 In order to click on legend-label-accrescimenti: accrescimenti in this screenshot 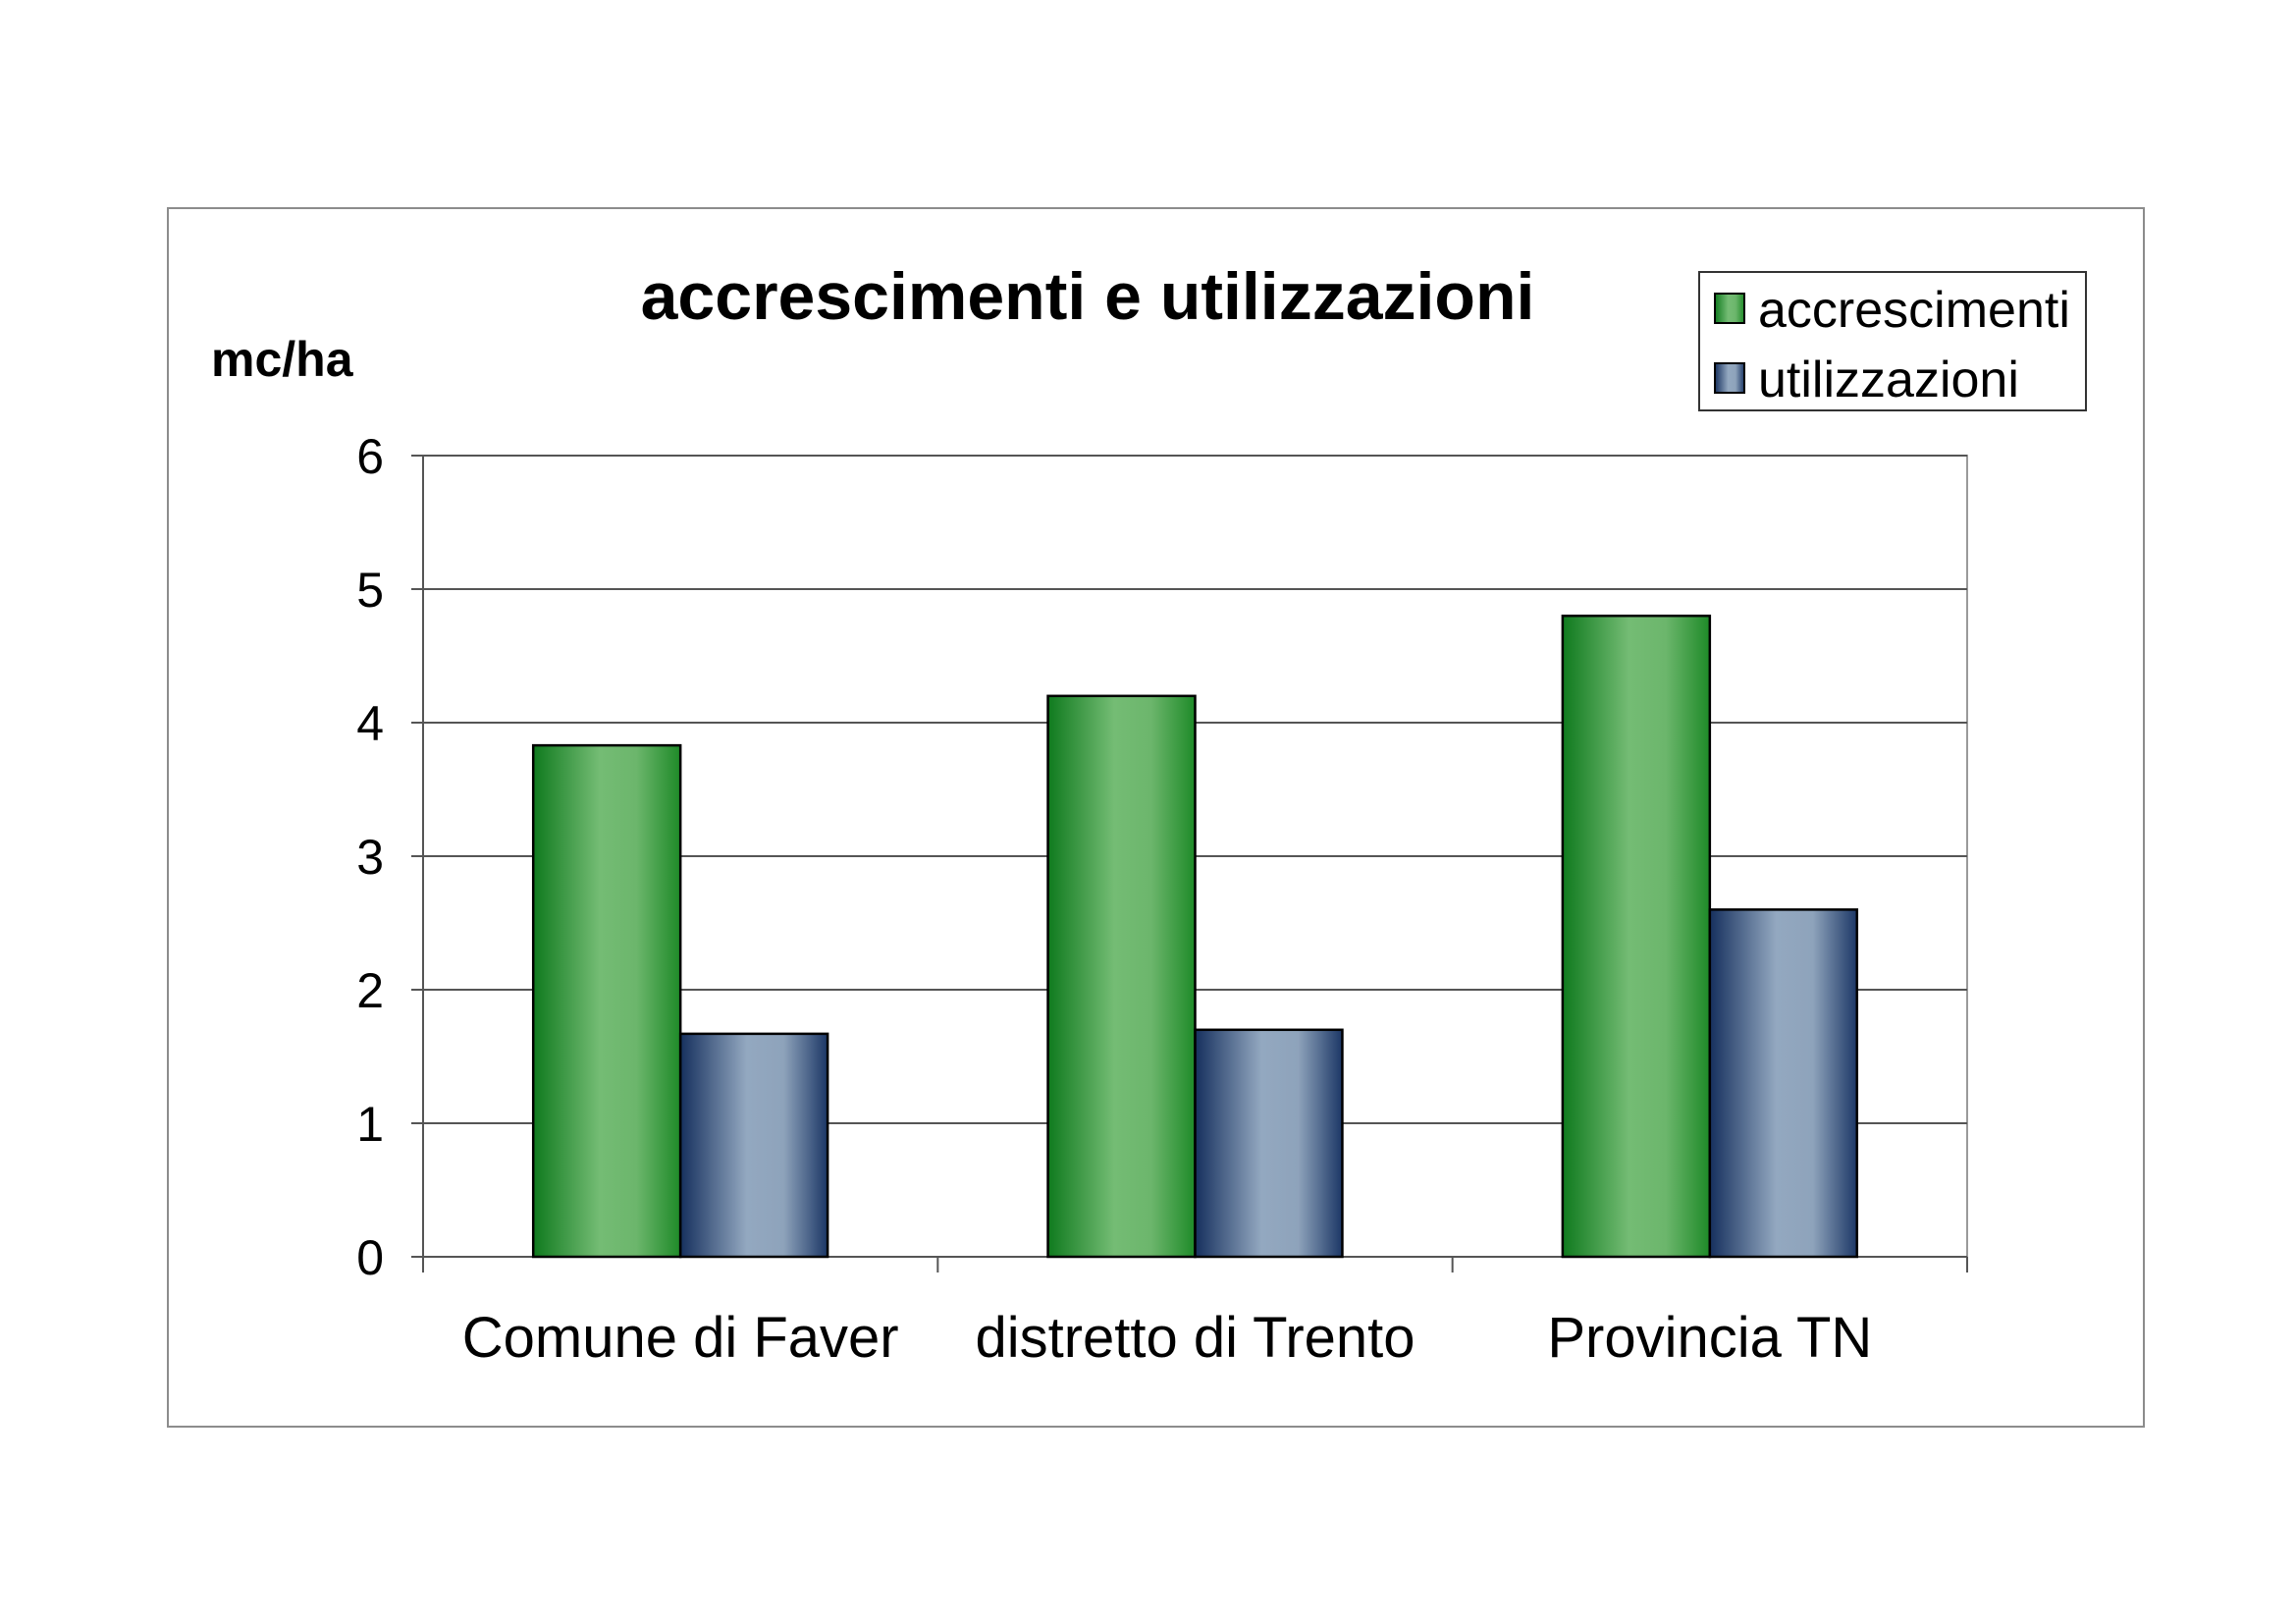, I will do `click(1914, 310)`.